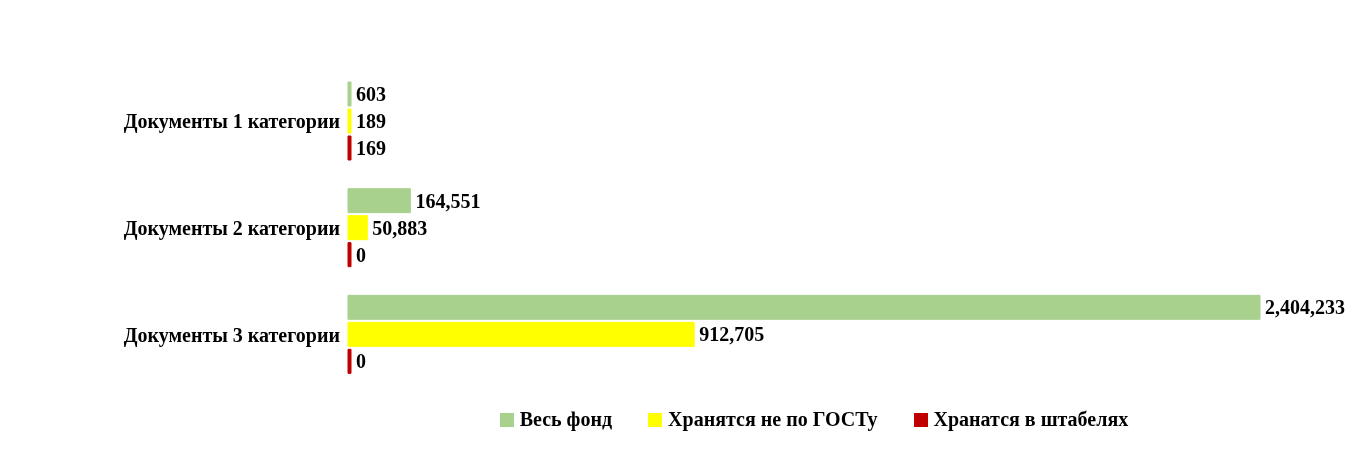  Describe the element at coordinates (732, 334) in the screenshot. I see `data-label: 912,705` at that location.